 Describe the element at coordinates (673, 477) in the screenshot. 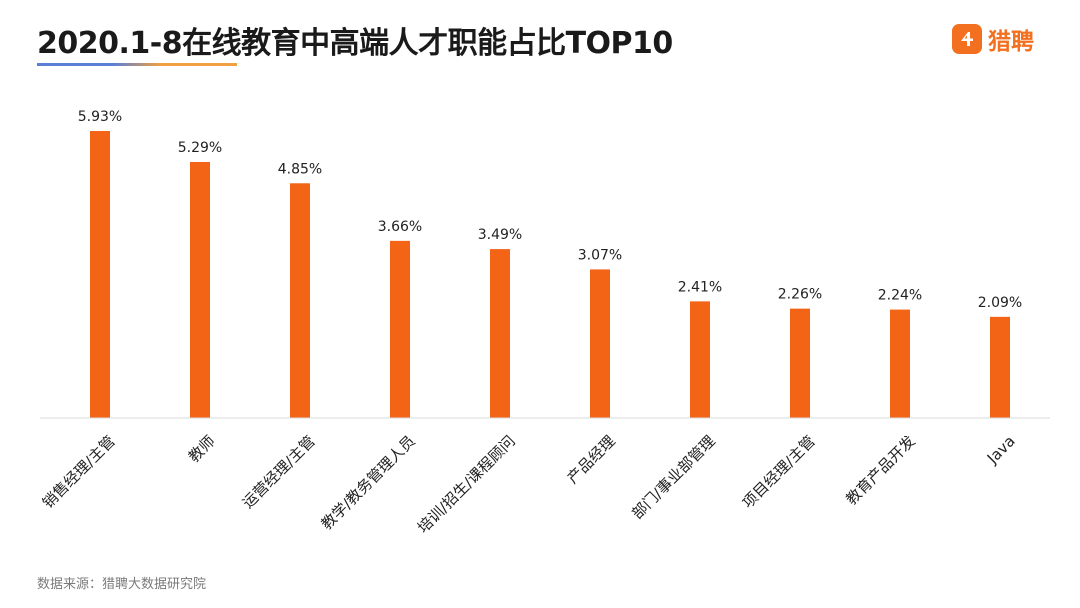

I see `x-tick-label-6: 部门/事业部管理` at that location.